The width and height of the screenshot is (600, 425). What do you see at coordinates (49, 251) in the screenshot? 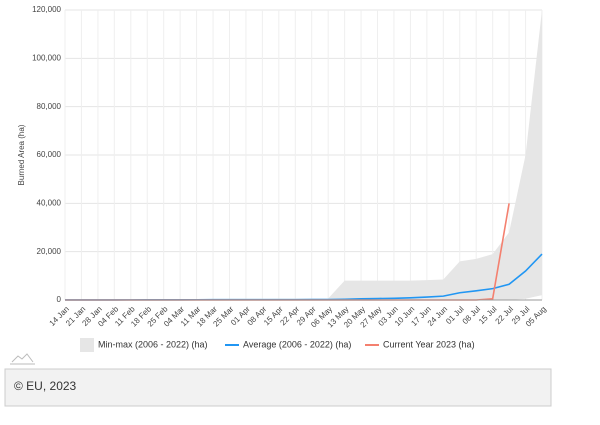
I see `y-tick-label: 20,000` at bounding box center [49, 251].